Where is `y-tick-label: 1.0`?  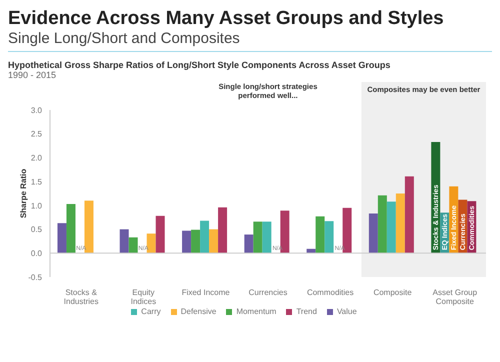 y-tick-label: 1.0 is located at coordinates (36, 205).